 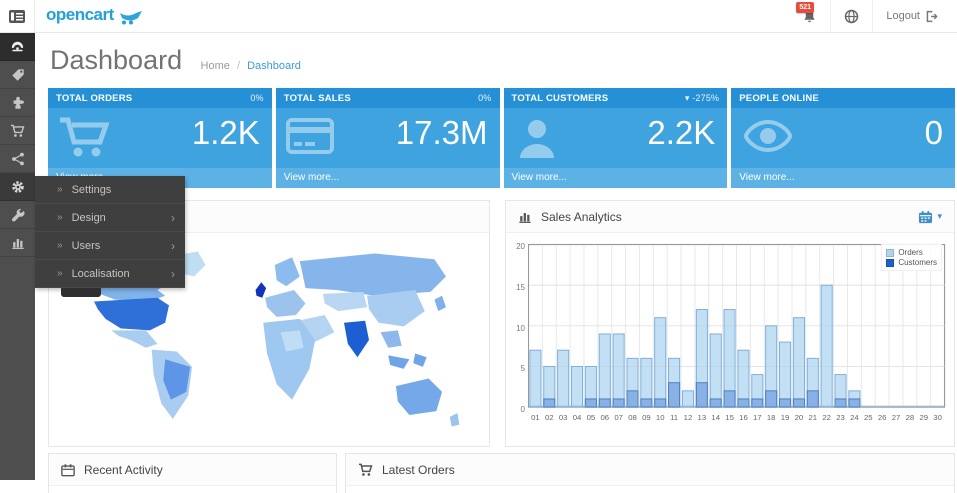 I want to click on puzzle-icon, so click(x=18, y=102).